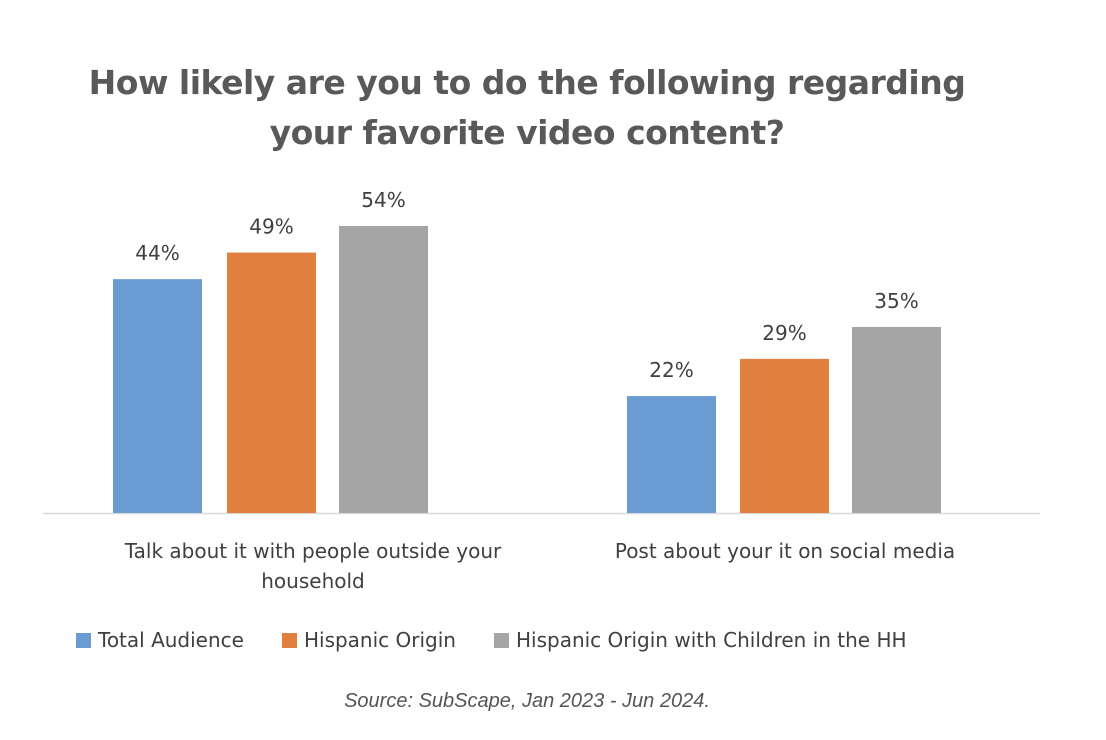 This screenshot has width=1106, height=740. I want to click on data-label: 29%, so click(784, 333).